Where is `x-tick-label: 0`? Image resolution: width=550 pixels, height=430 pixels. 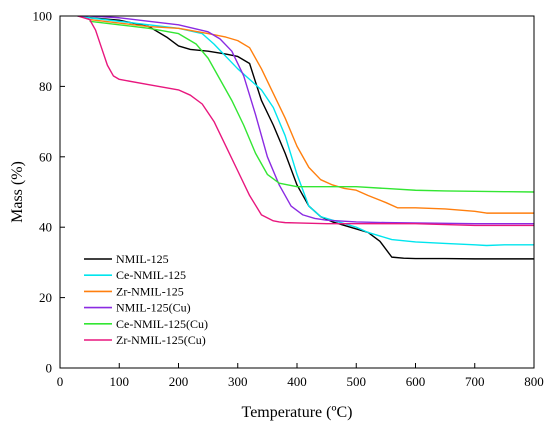 x-tick-label: 0 is located at coordinates (60, 381).